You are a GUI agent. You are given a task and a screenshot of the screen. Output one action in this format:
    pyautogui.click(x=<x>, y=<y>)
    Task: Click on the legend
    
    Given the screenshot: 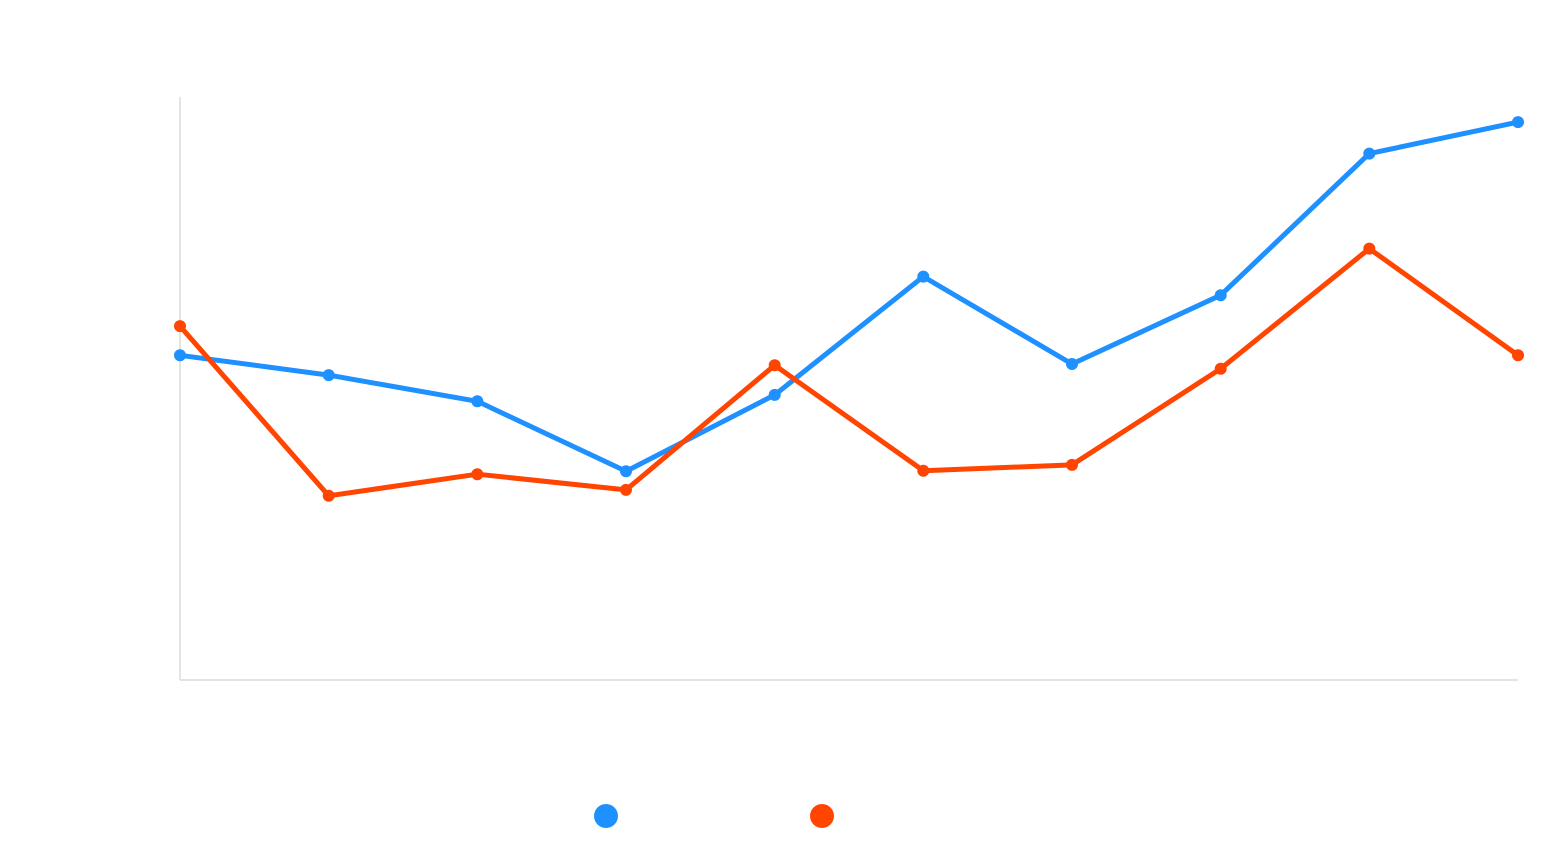 What is the action you would take?
    pyautogui.click(x=714, y=816)
    